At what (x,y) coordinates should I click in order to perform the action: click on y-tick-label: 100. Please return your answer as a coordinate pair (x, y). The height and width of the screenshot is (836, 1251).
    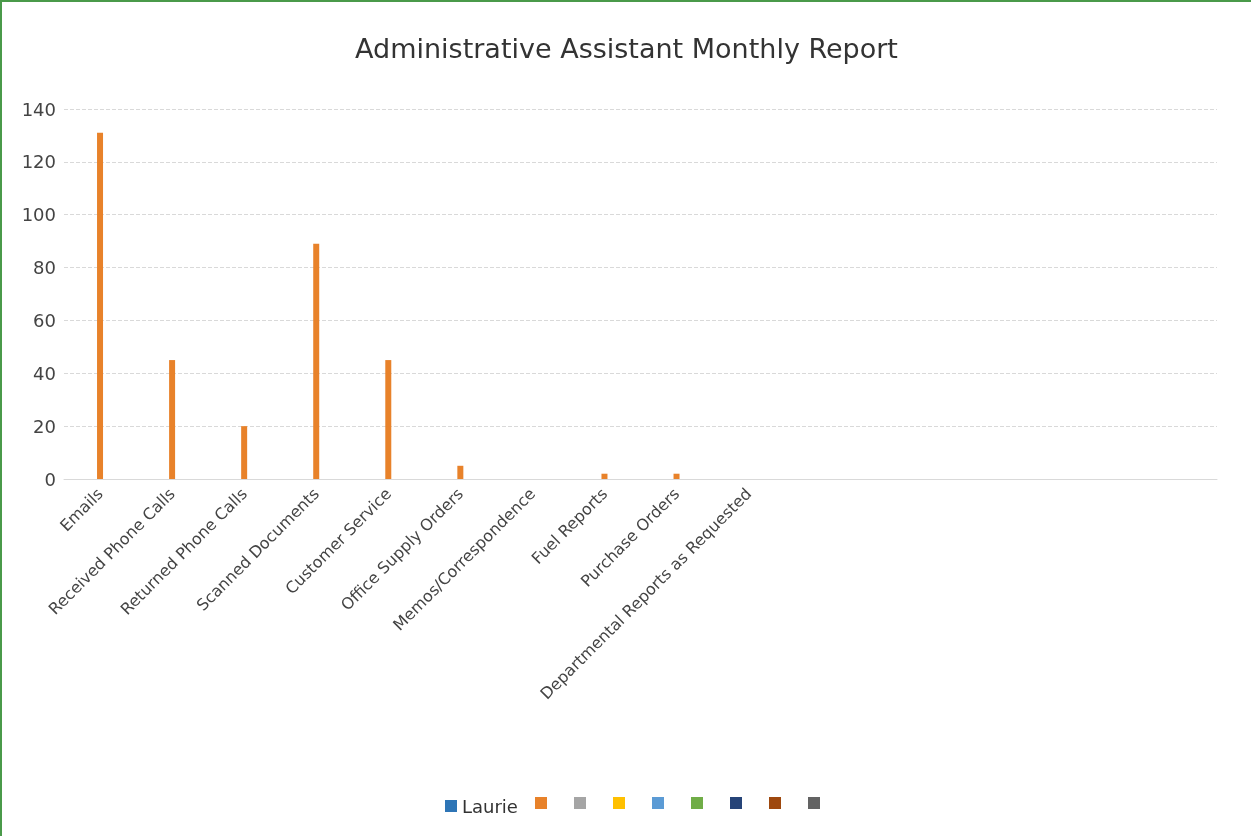
    Looking at the image, I should click on (38, 215).